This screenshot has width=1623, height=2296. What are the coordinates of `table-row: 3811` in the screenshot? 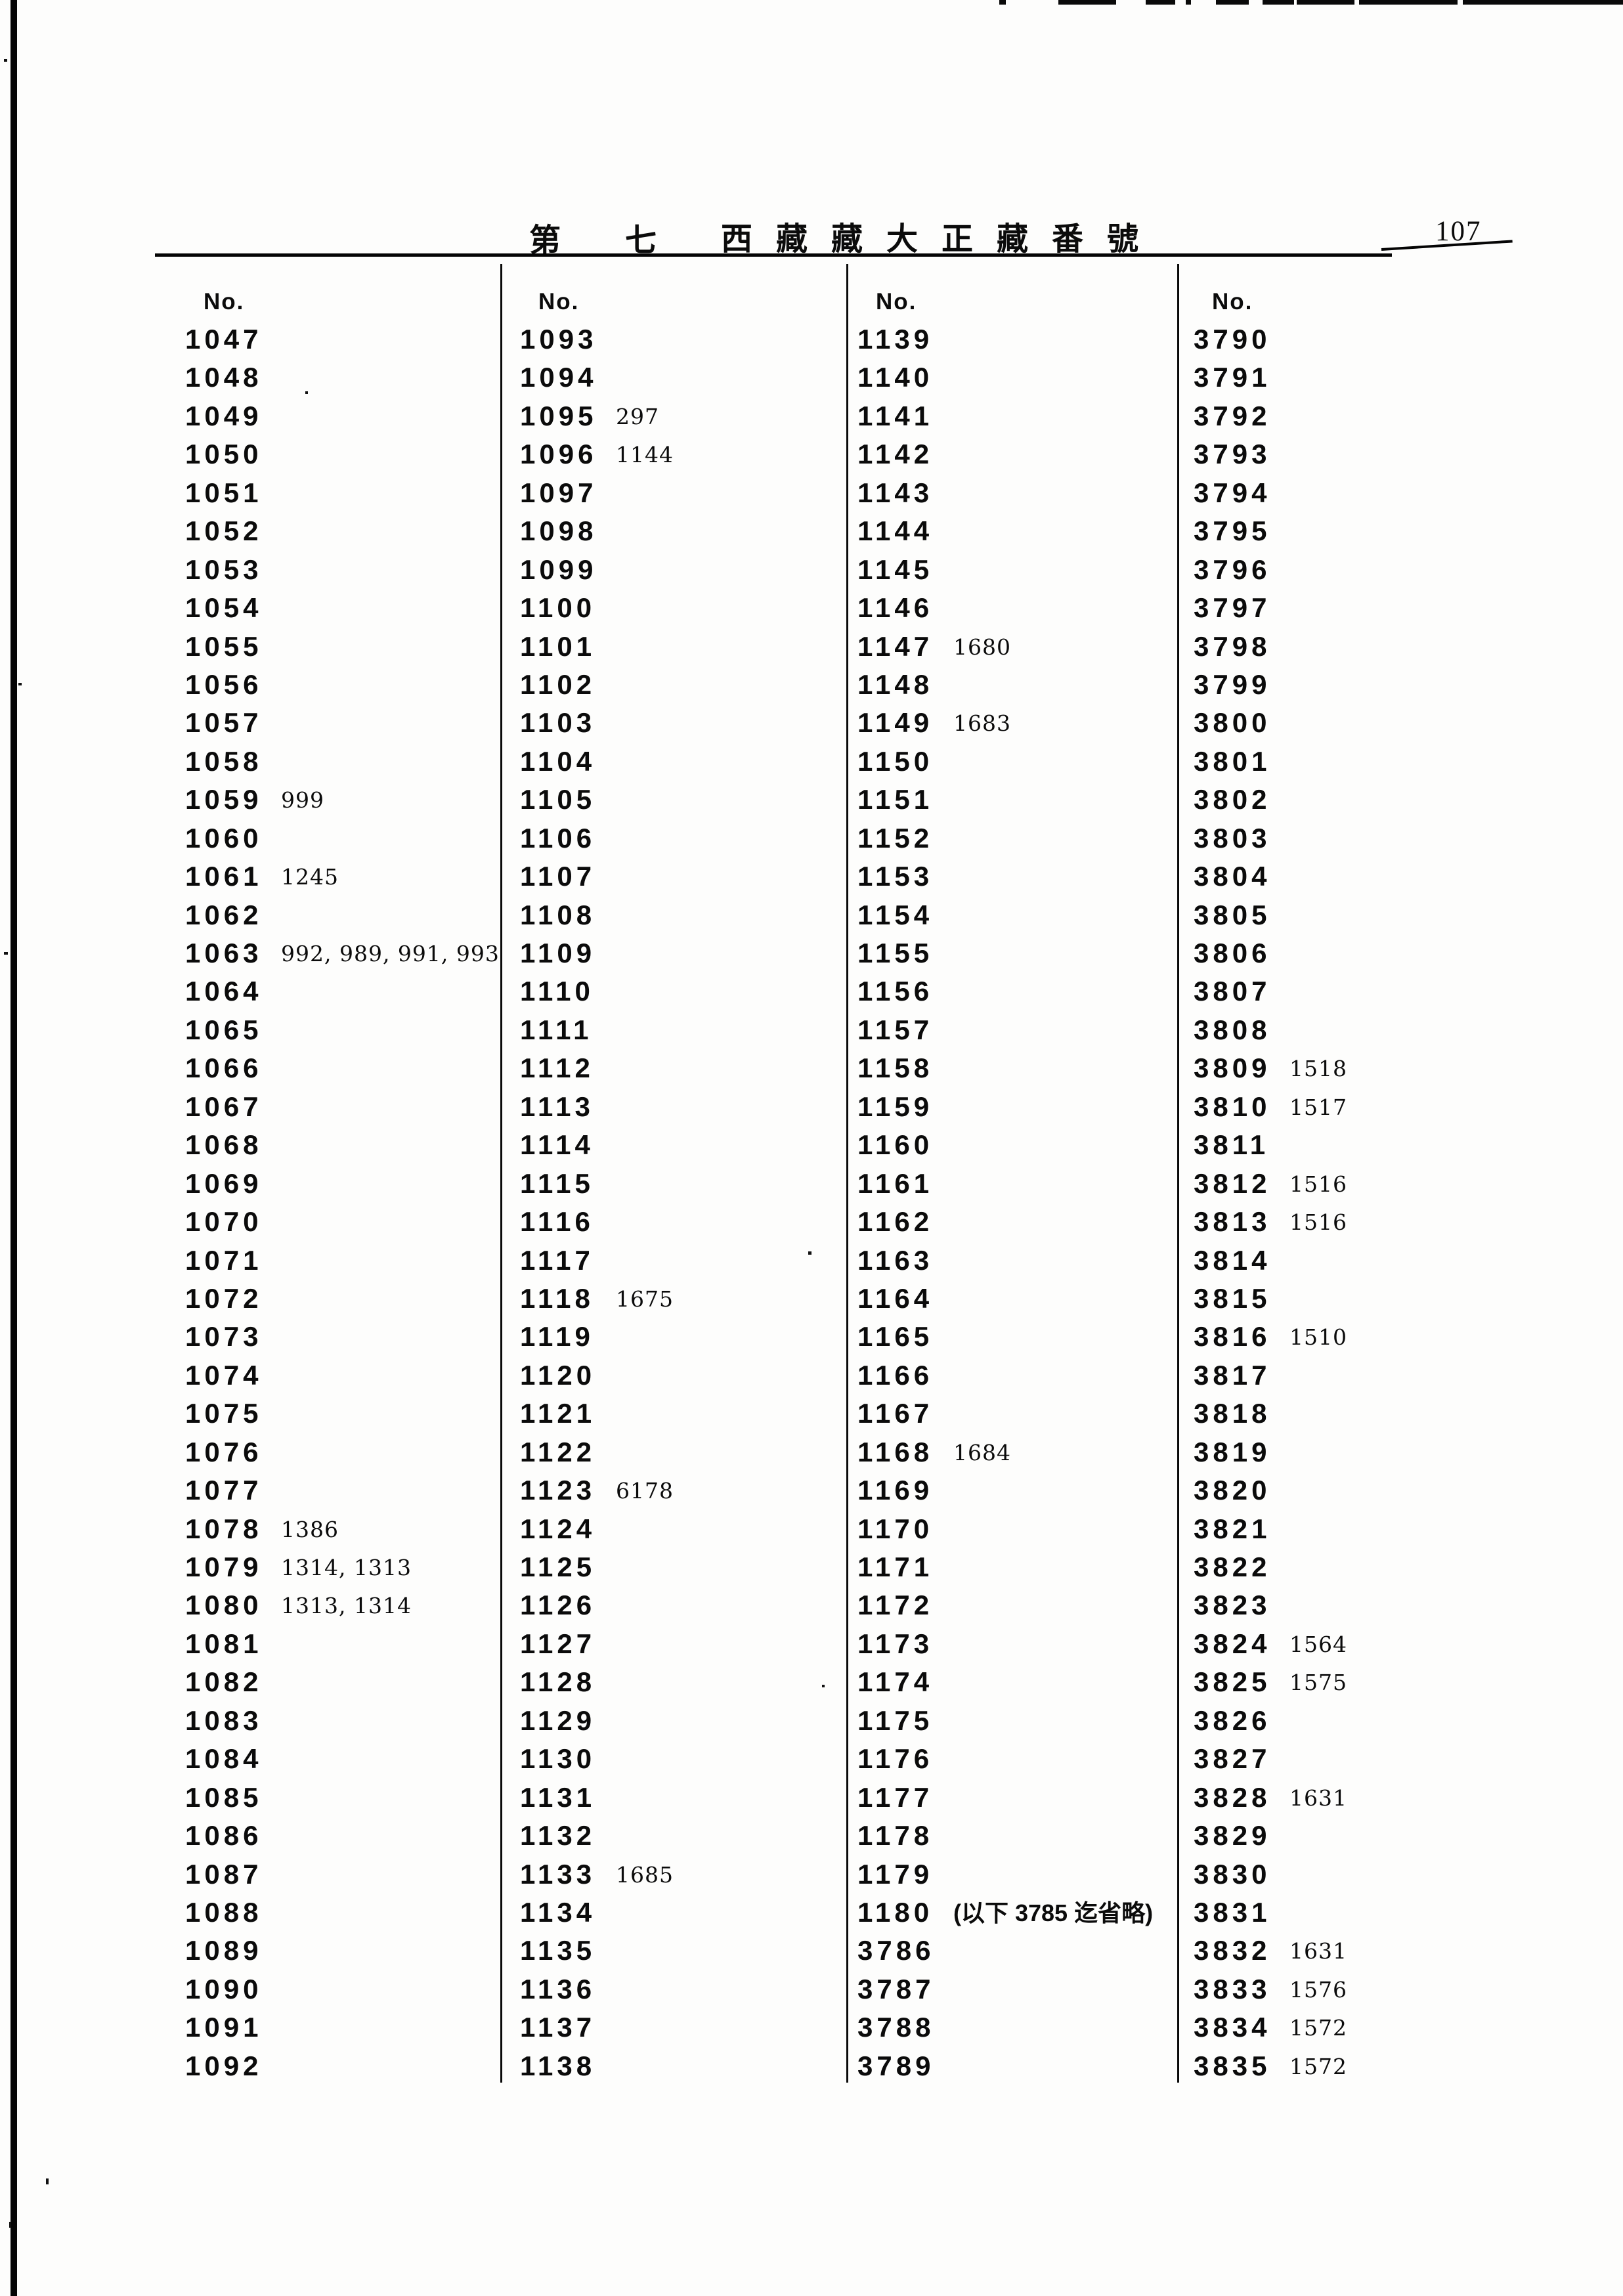 It's located at (1270, 1145).